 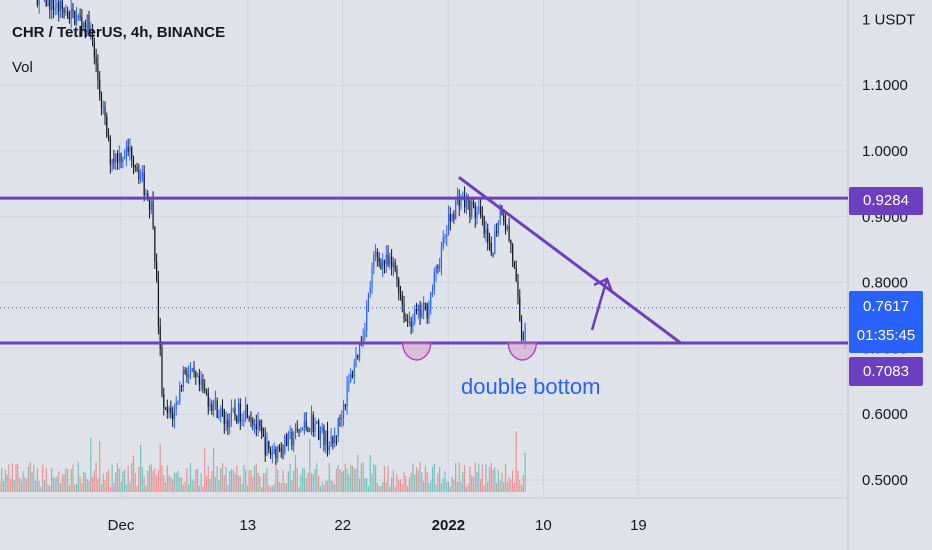 I want to click on symbol-legend: CHR / TetherUS, 4h, BINANCE, so click(x=118, y=32).